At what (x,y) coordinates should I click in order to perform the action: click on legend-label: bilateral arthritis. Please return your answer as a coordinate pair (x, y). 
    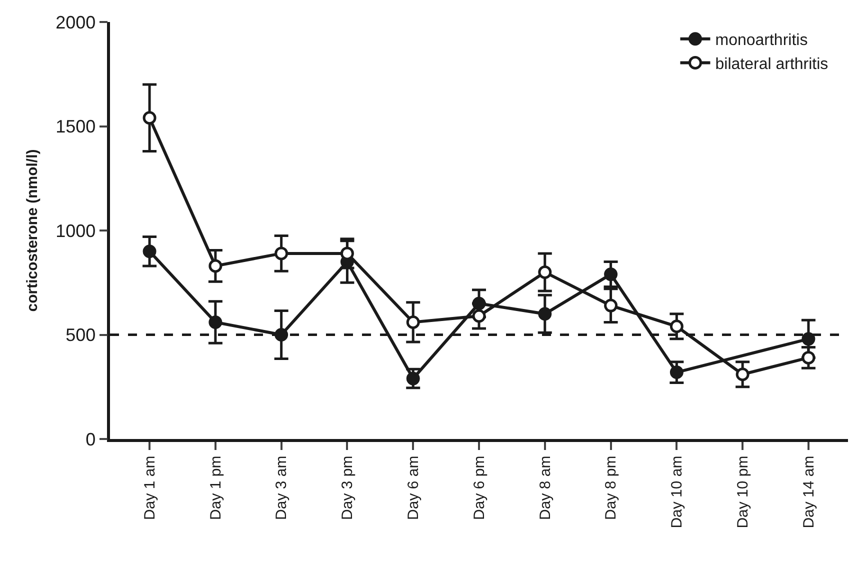
    Looking at the image, I should click on (771, 64).